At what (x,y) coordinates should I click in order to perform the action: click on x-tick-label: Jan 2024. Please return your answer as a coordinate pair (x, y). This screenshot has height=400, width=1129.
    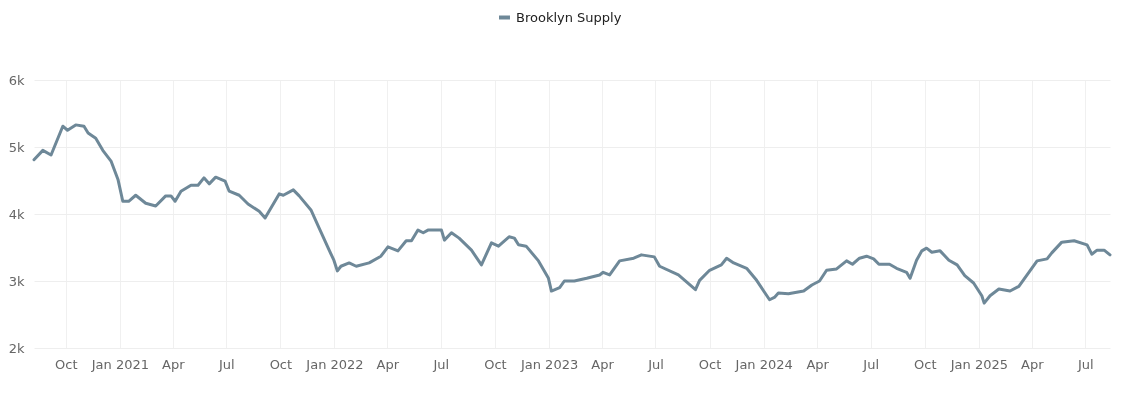
    Looking at the image, I should click on (763, 364).